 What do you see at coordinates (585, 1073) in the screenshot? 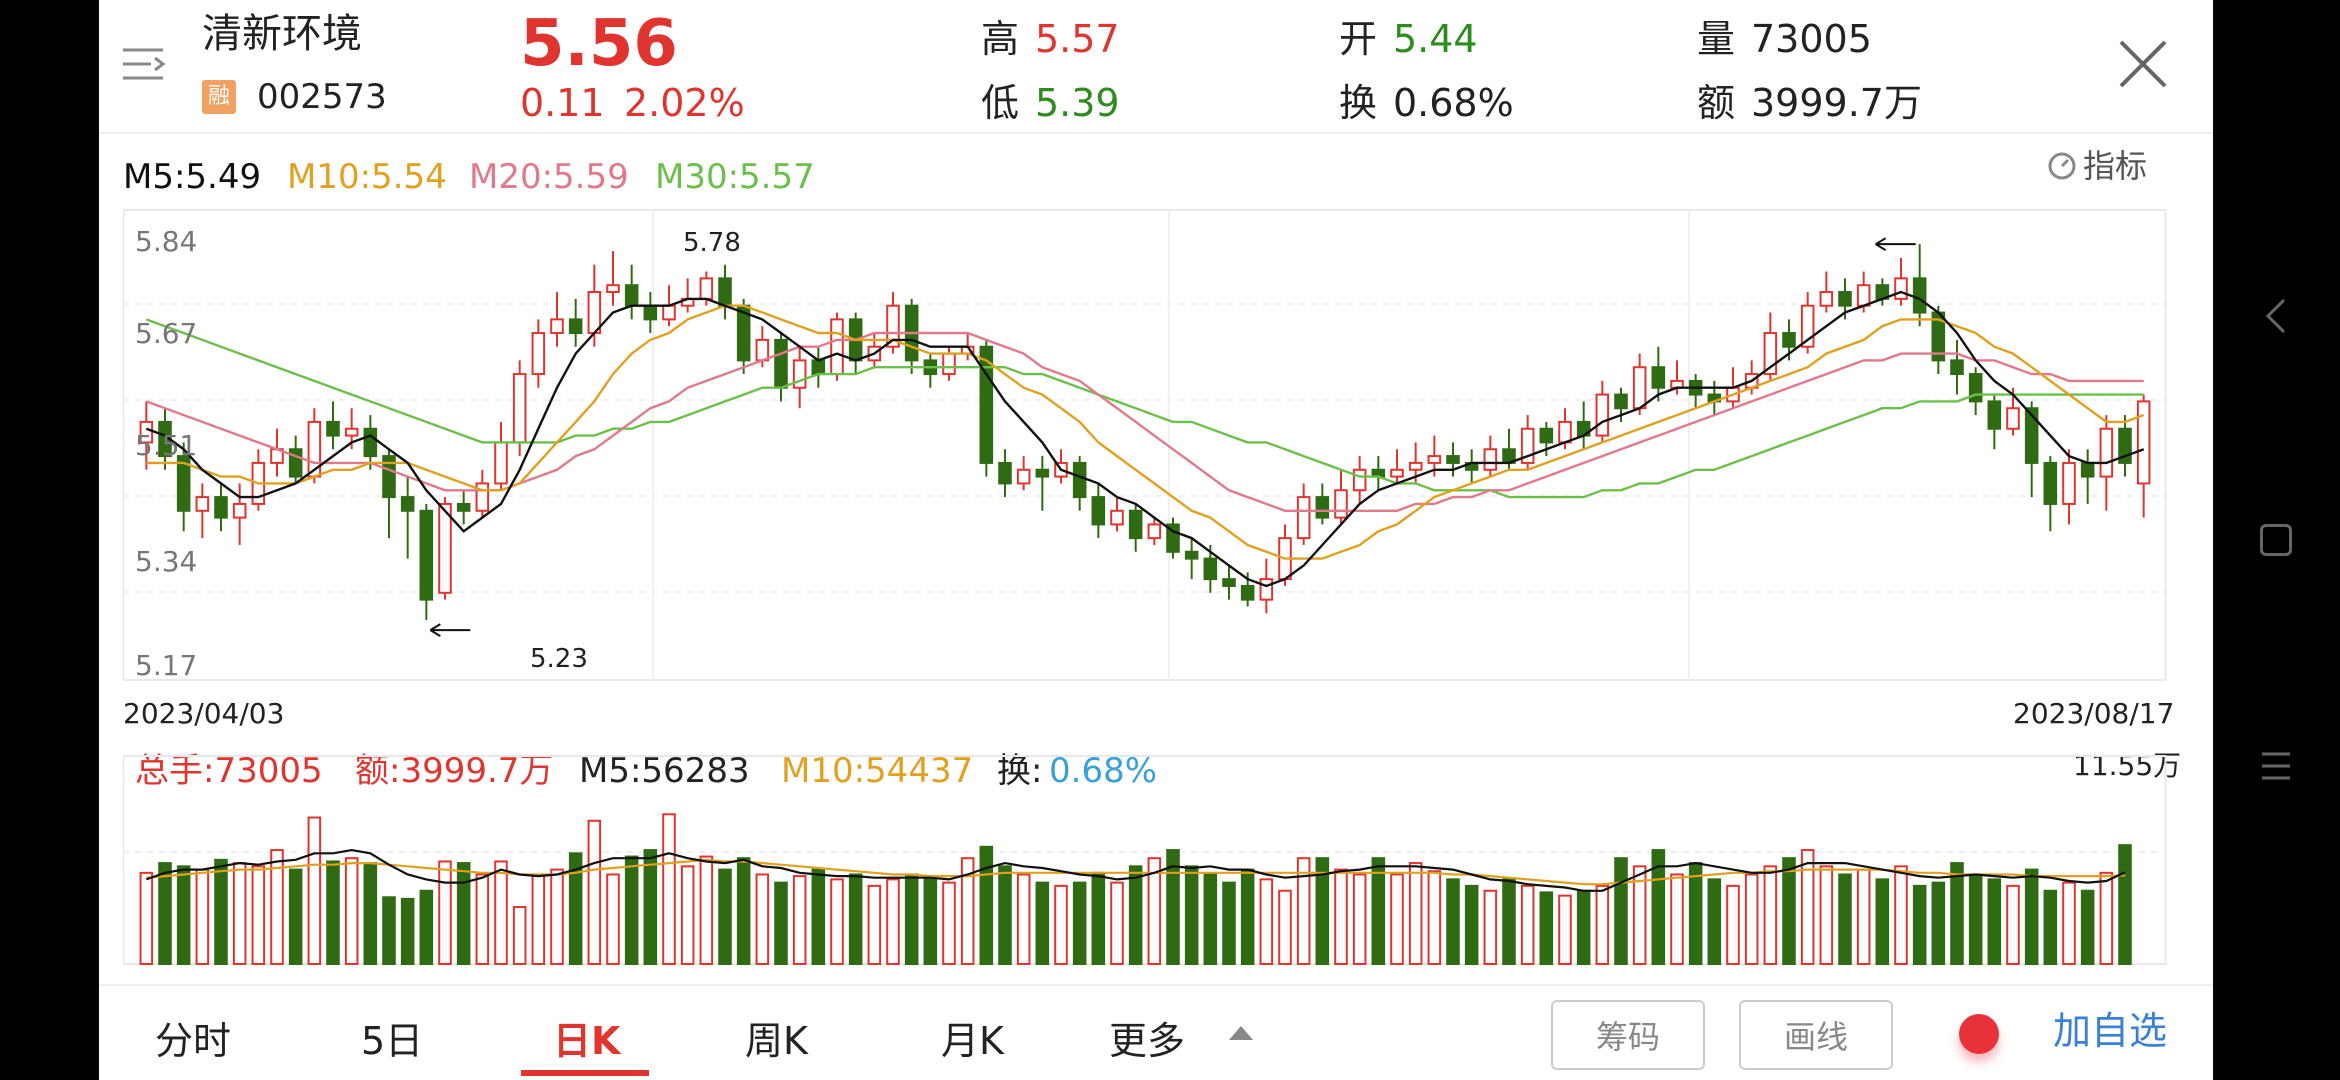
I see `tab-active-underline` at bounding box center [585, 1073].